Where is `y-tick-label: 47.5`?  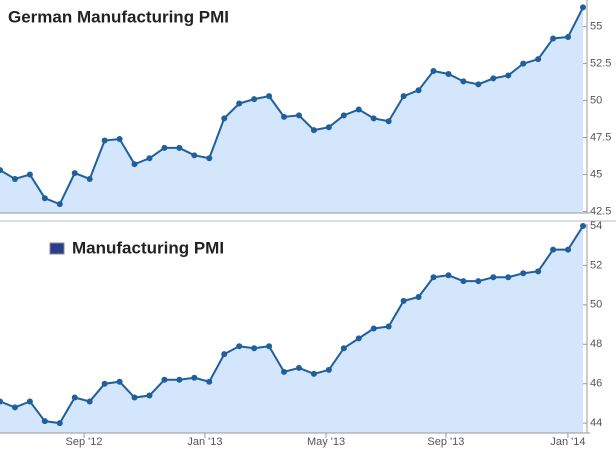 y-tick-label: 47.5 is located at coordinates (600, 137).